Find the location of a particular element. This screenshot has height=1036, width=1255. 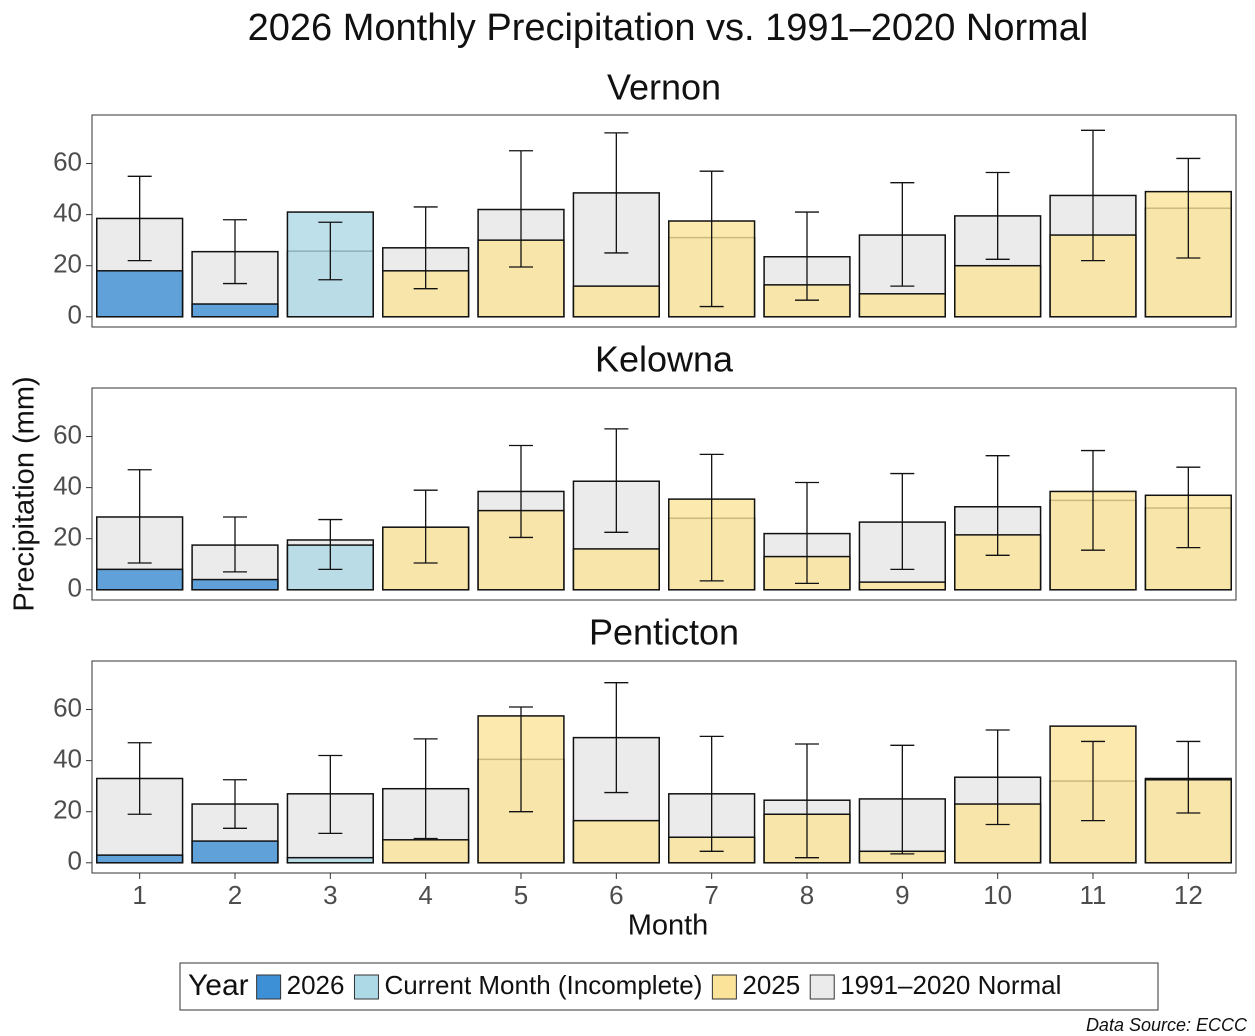

legend-label: Current Month (Incomplete) is located at coordinates (543, 985).